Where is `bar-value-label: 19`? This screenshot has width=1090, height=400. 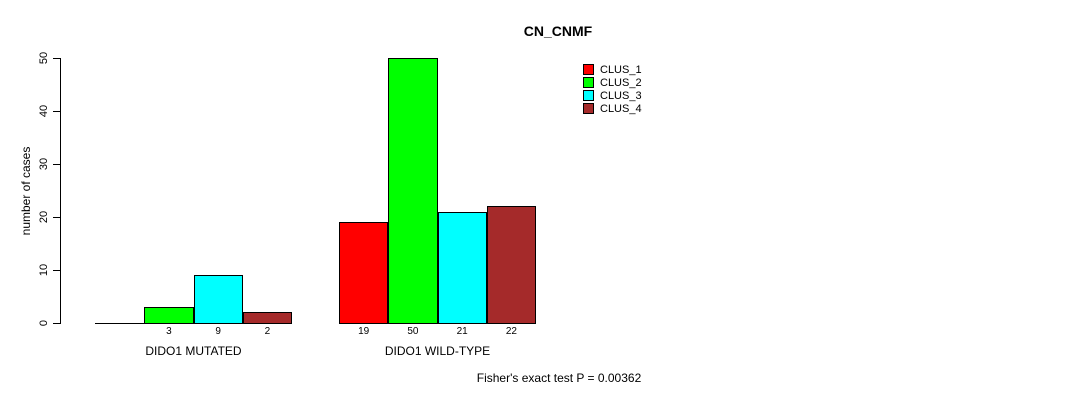 bar-value-label: 19 is located at coordinates (364, 331).